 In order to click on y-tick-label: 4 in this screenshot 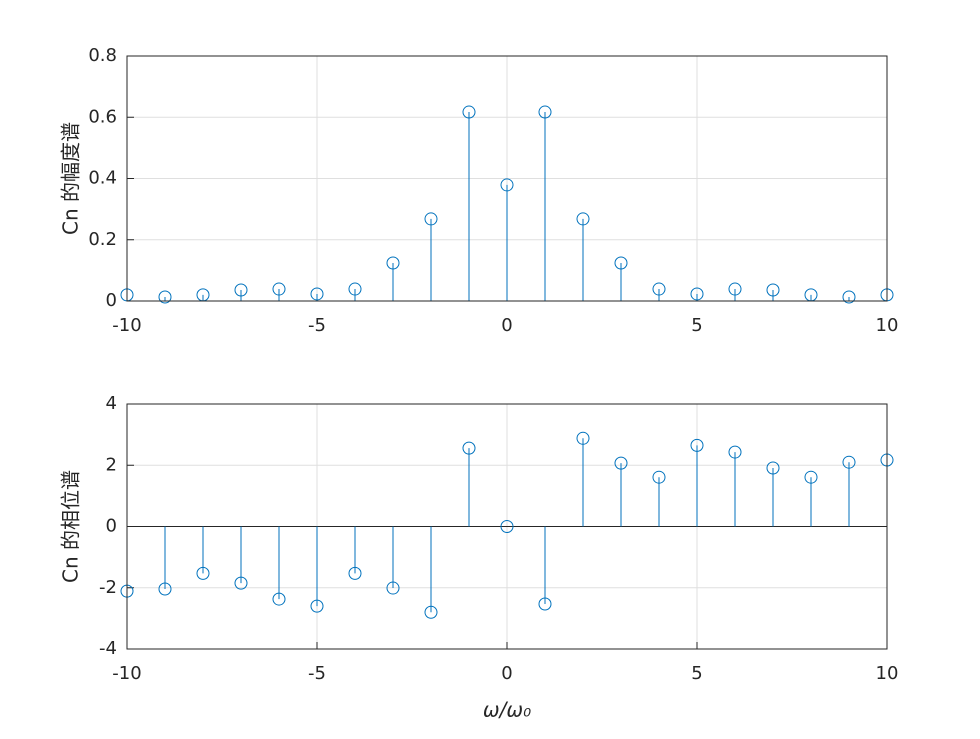, I will do `click(111, 403)`.